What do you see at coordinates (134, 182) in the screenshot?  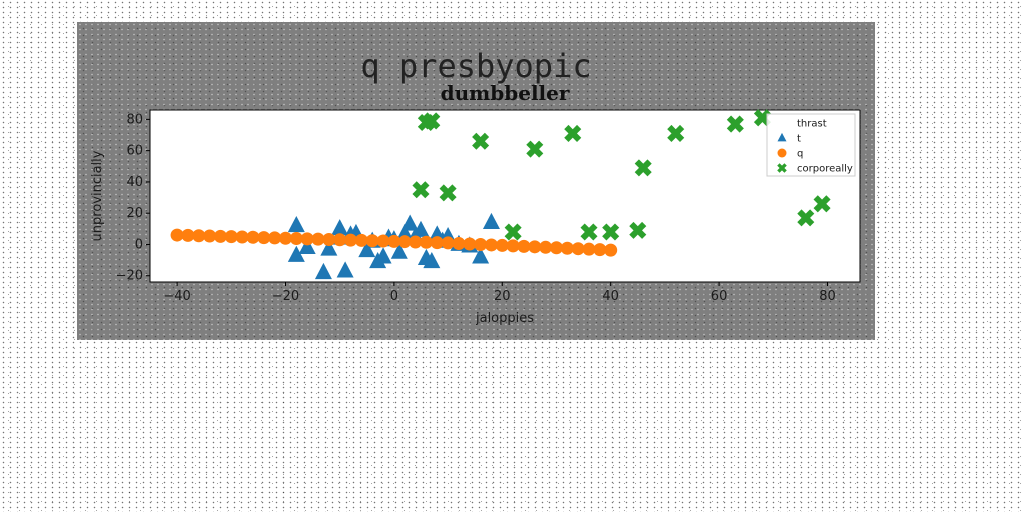 I see `y-tick-label: 40` at bounding box center [134, 182].